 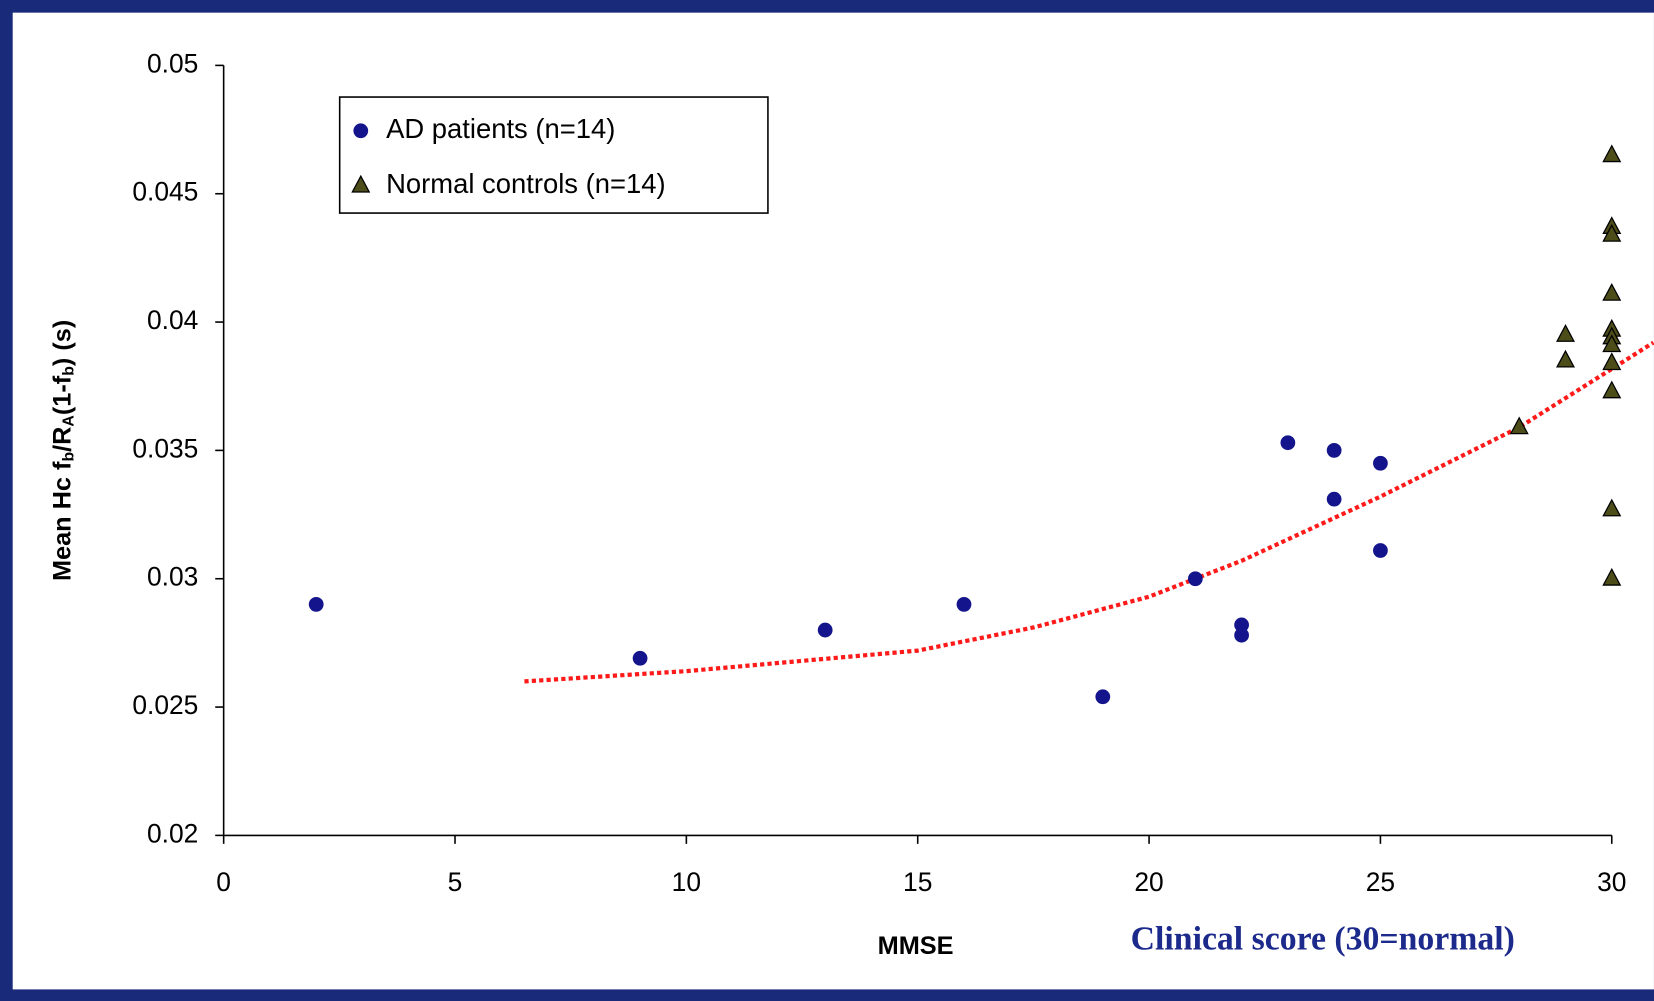 What do you see at coordinates (62, 343) in the screenshot?
I see `y-axis-title-part: ) (s)` at bounding box center [62, 343].